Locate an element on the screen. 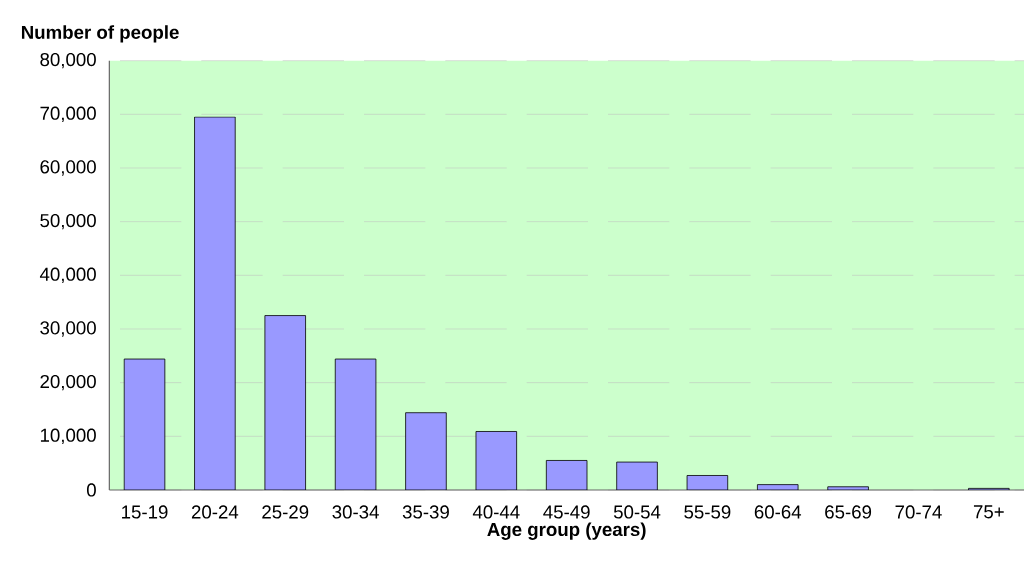  x-tick-label: 15-19 is located at coordinates (145, 512).